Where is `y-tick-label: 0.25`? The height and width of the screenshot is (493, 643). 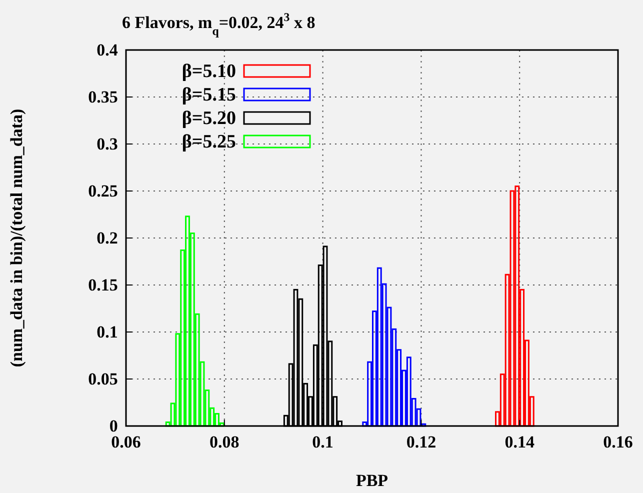
y-tick-label: 0.25 is located at coordinates (103, 190).